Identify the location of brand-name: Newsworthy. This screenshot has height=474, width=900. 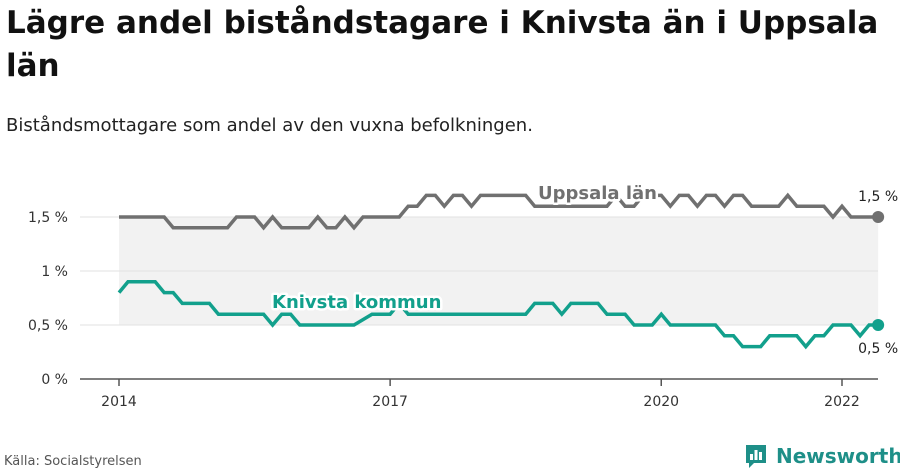
(838, 456).